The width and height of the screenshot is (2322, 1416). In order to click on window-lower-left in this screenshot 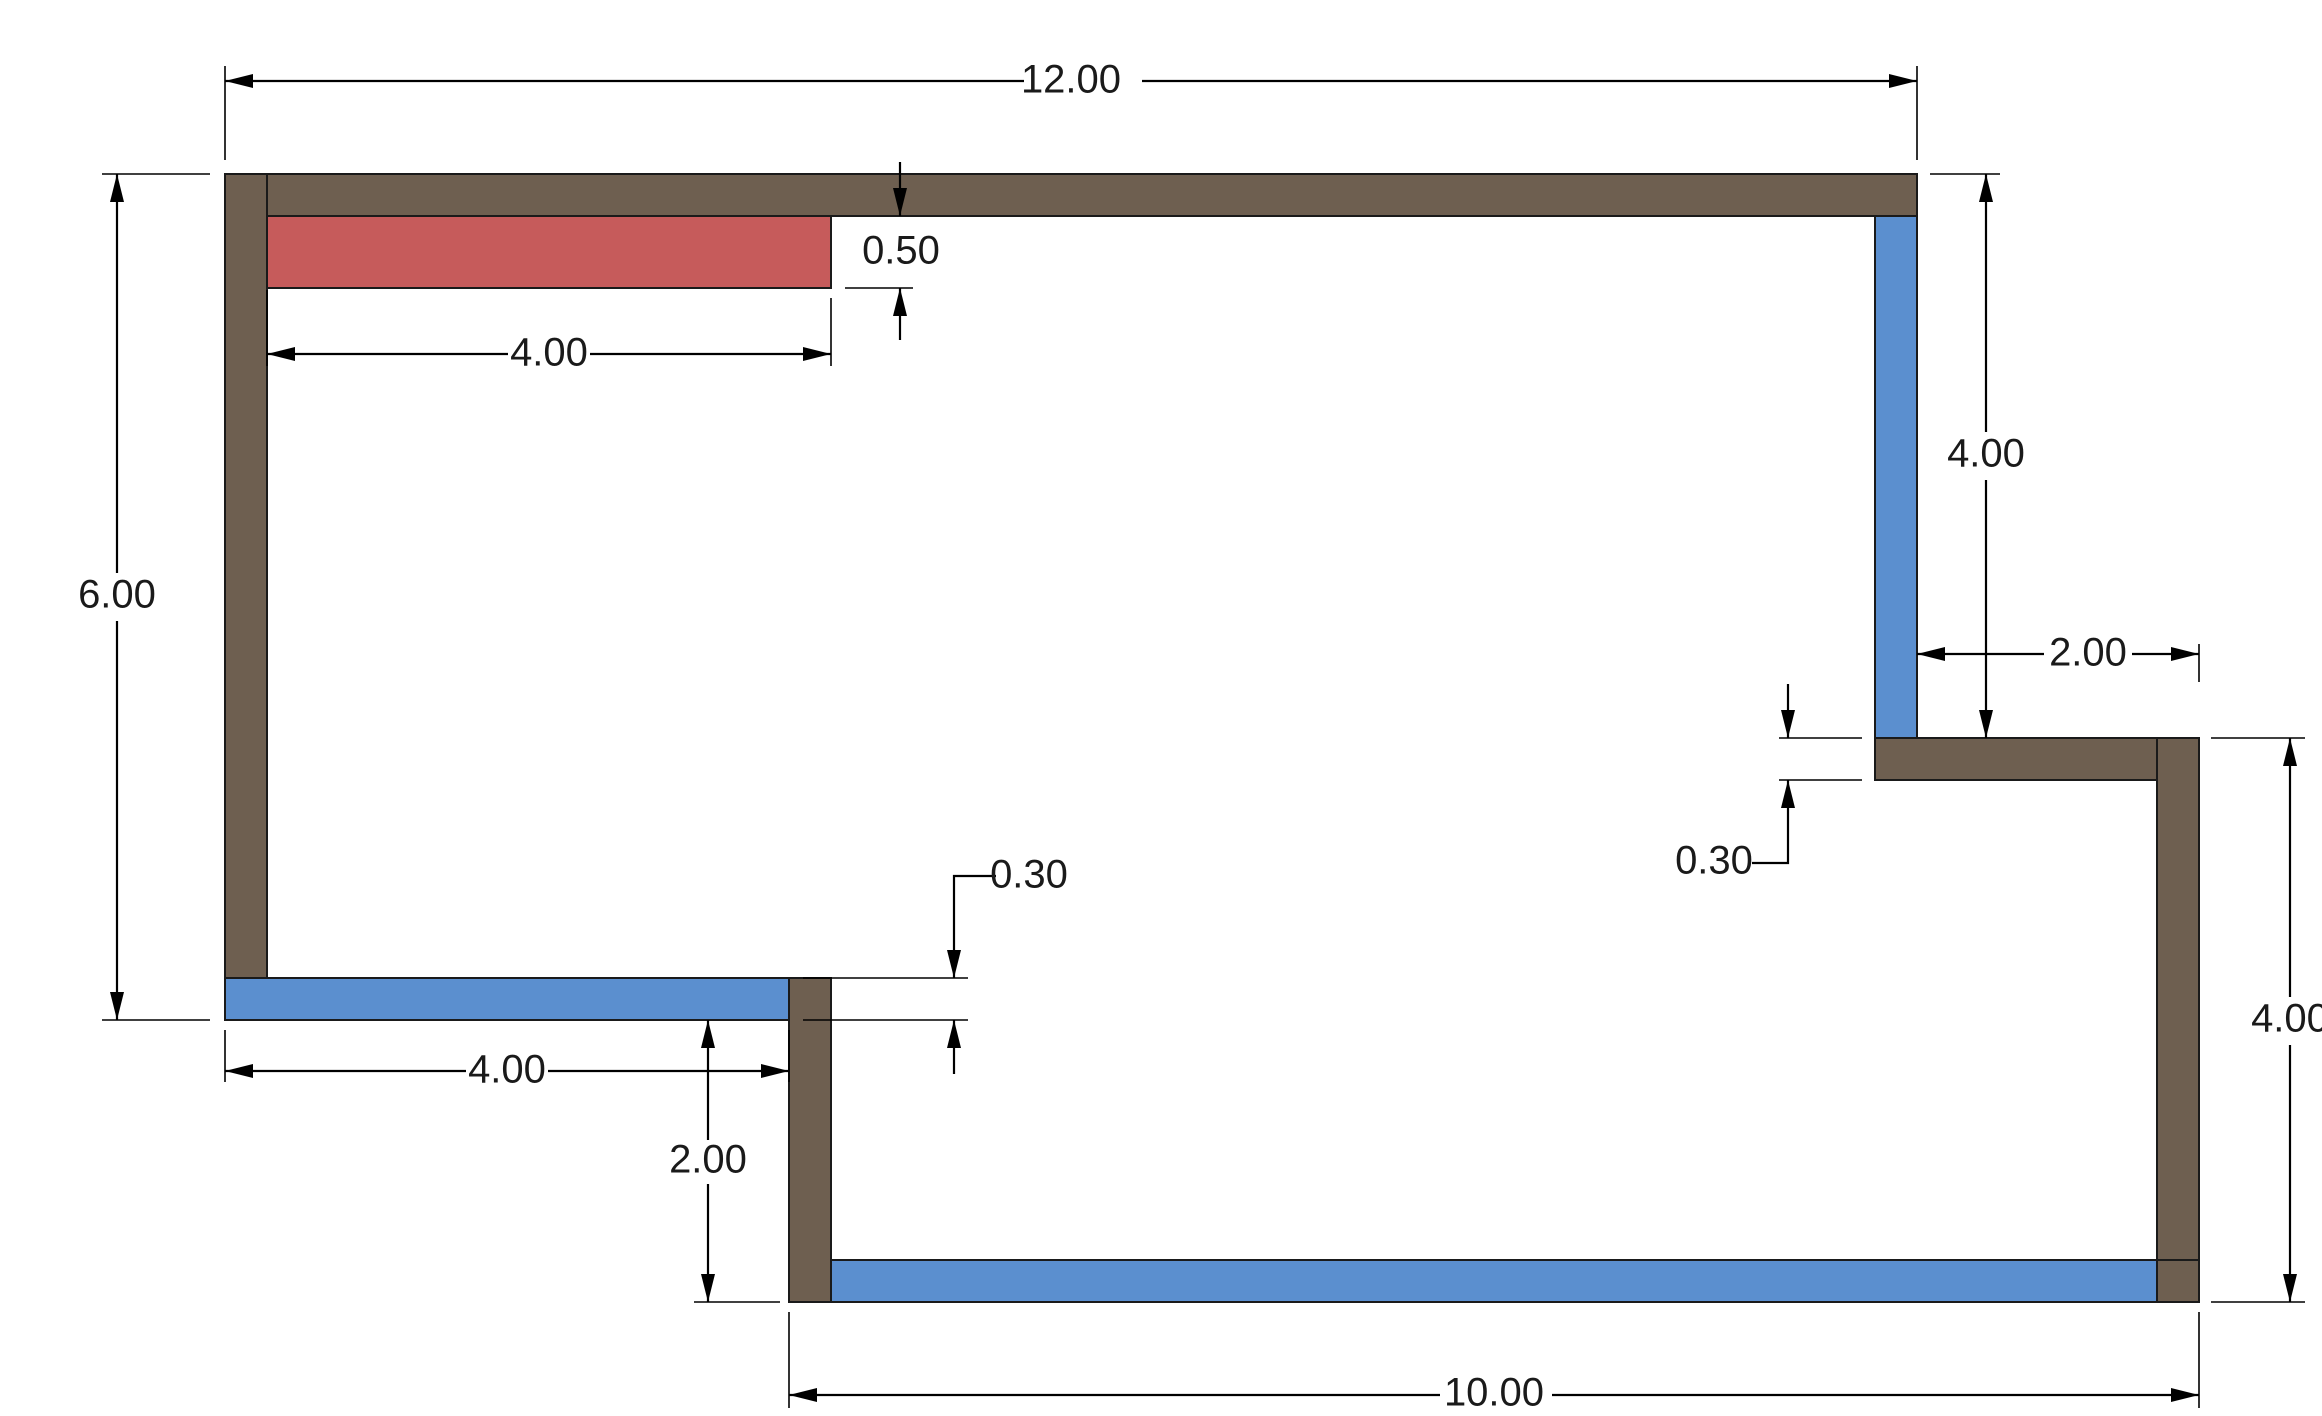, I will do `click(507, 999)`.